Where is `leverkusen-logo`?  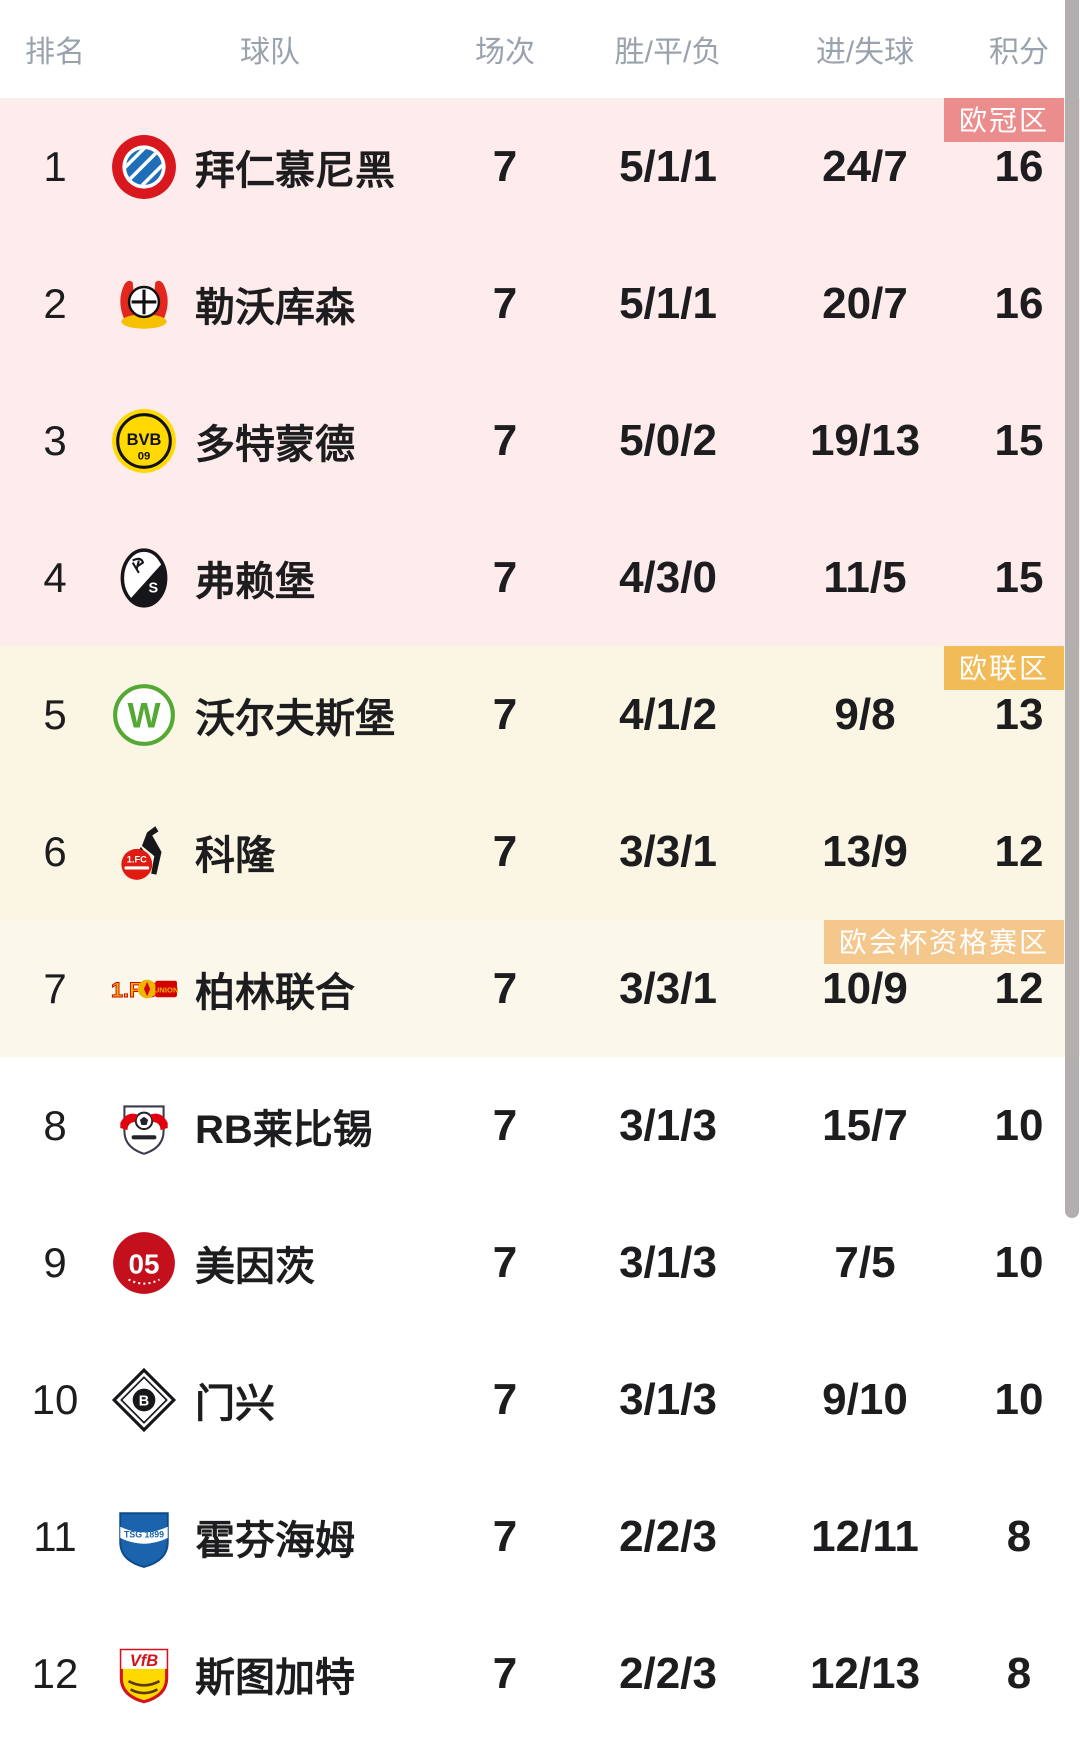 leverkusen-logo is located at coordinates (144, 304).